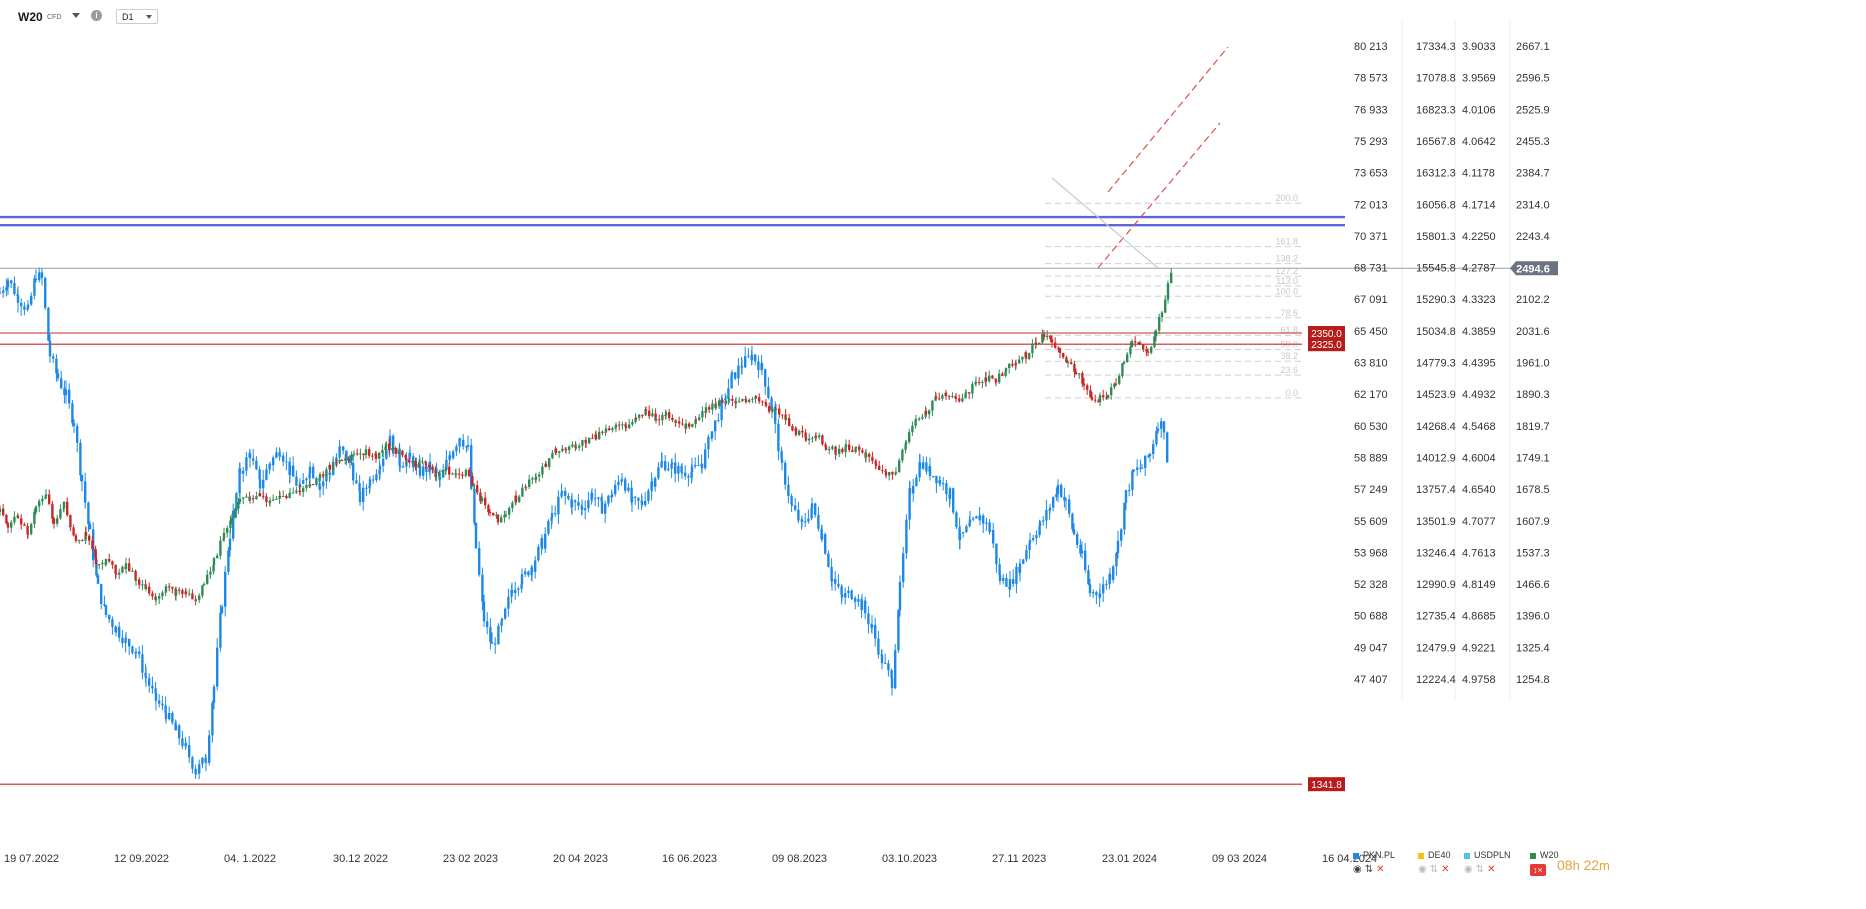 This screenshot has width=1866, height=909. Describe the element at coordinates (76, 15) in the screenshot. I see `symbol-dropdown-icon` at that location.